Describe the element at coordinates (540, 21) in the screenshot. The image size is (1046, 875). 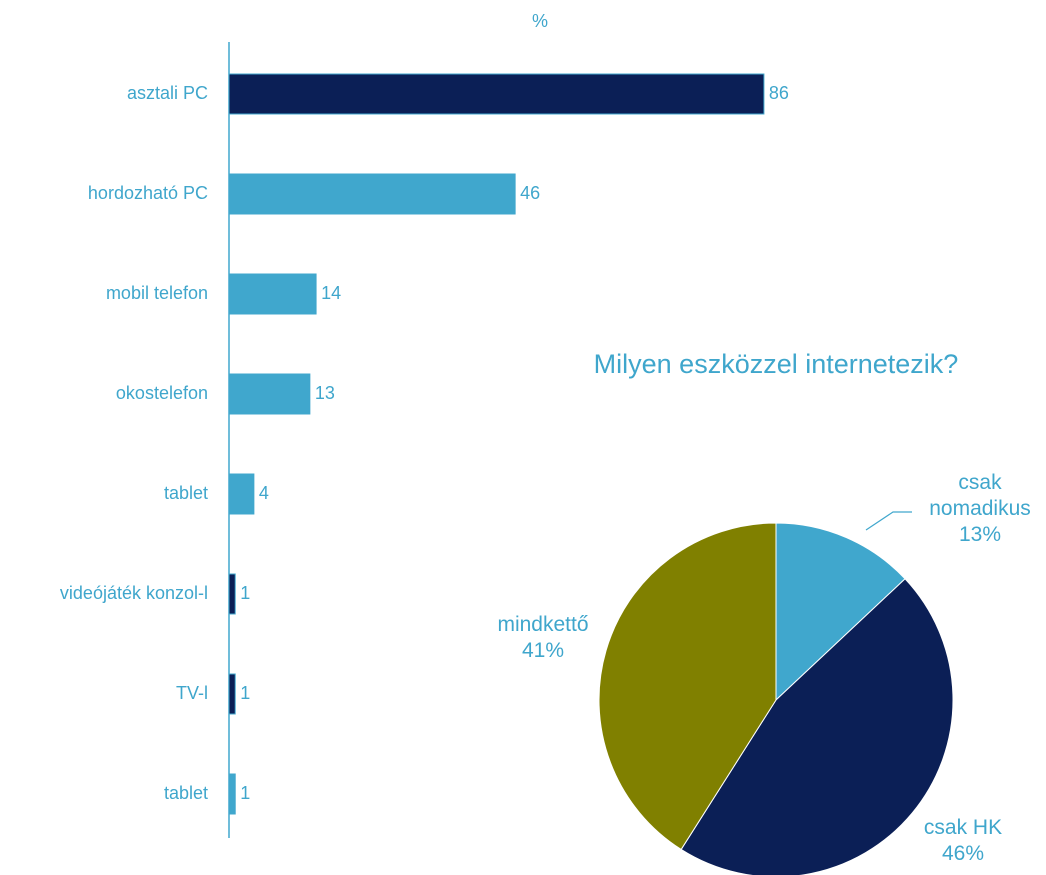
I see `chart-title: %` at that location.